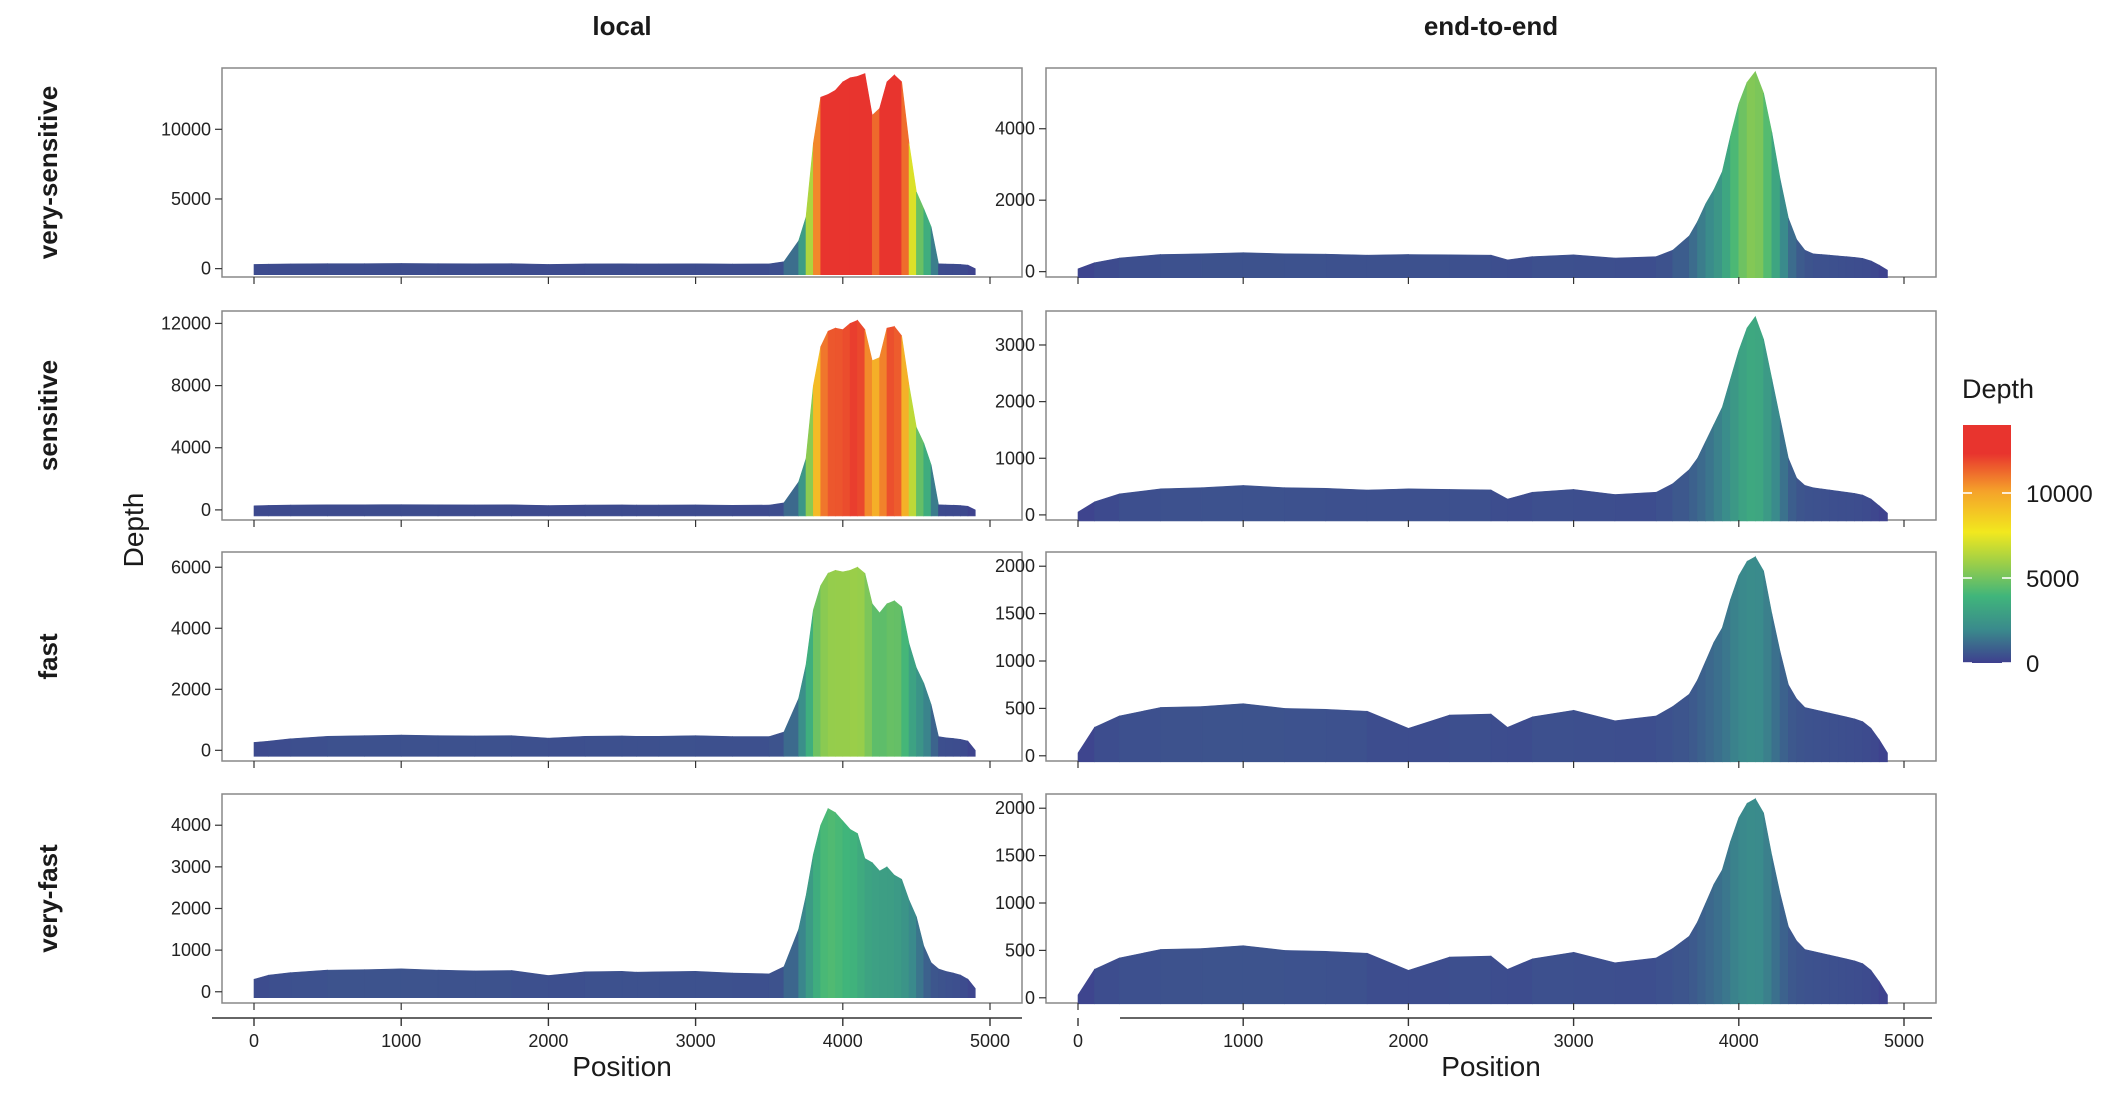  Describe the element at coordinates (1015, 856) in the screenshot. I see `y-tick-label: 1500` at that location.